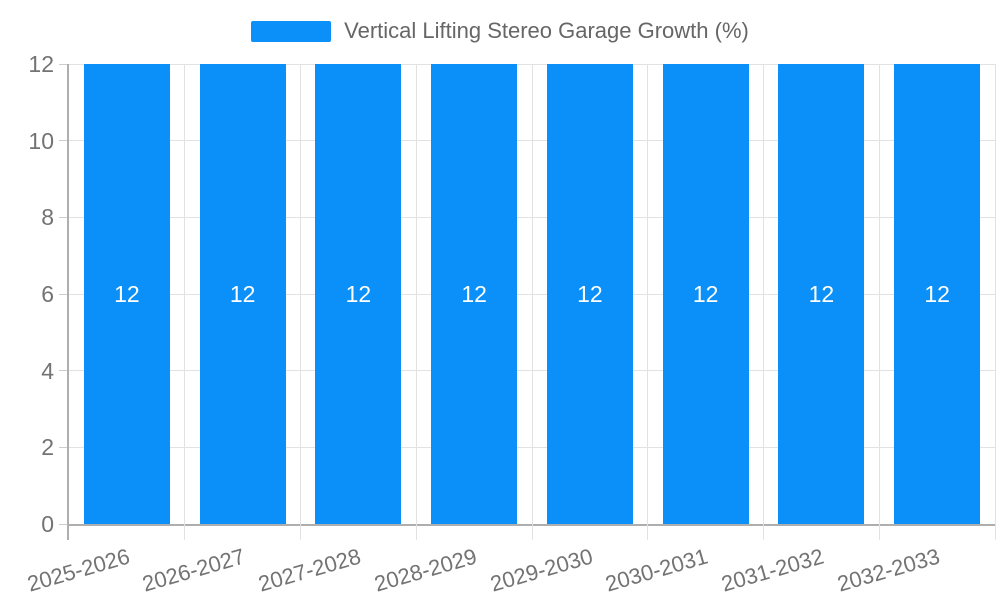  Describe the element at coordinates (541, 570) in the screenshot. I see `x-axis-category-label: 2029-2030` at that location.